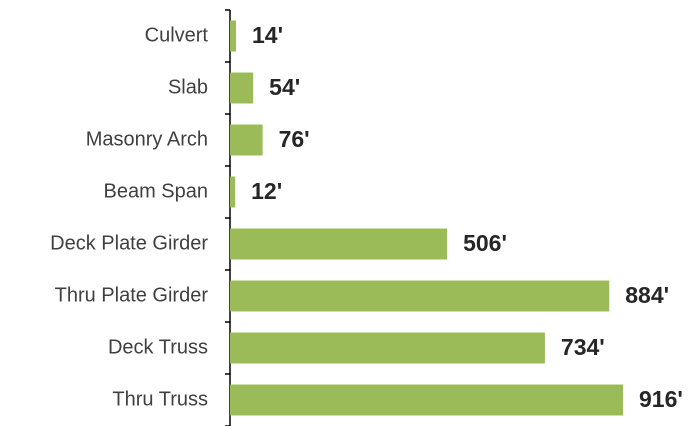  I want to click on y-tick-label: Slab, so click(188, 87).